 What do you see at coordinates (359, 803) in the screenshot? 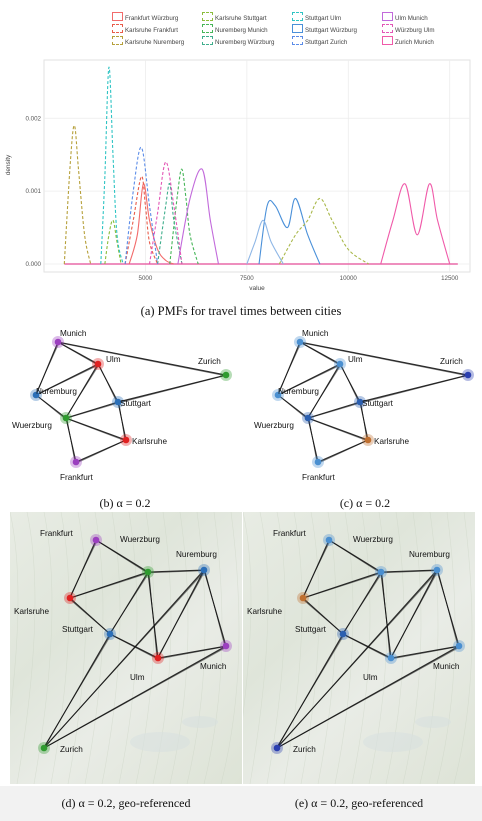
I see `caption-e: (e) α = 0.2, geo-referenced` at bounding box center [359, 803].